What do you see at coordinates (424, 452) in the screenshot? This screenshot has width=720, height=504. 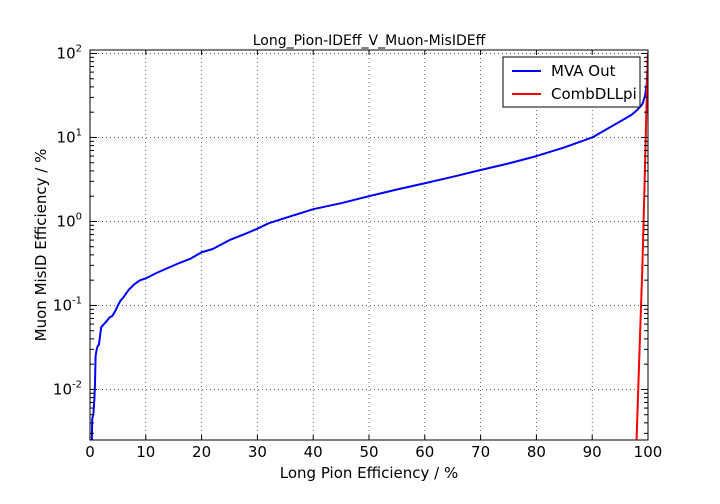 I see `x-tick-label: 60` at bounding box center [424, 452].